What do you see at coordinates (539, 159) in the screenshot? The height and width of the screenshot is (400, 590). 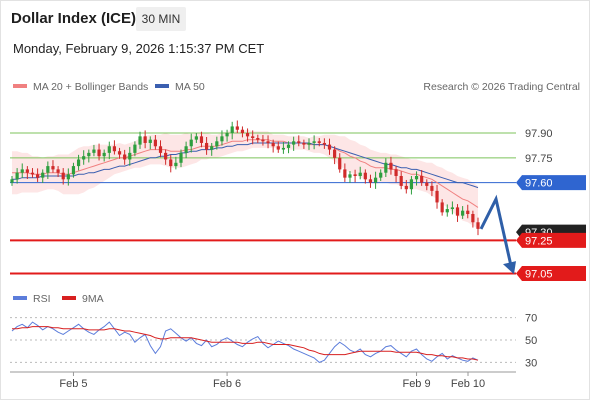 I see `resistance-1-label: 97.75` at bounding box center [539, 159].